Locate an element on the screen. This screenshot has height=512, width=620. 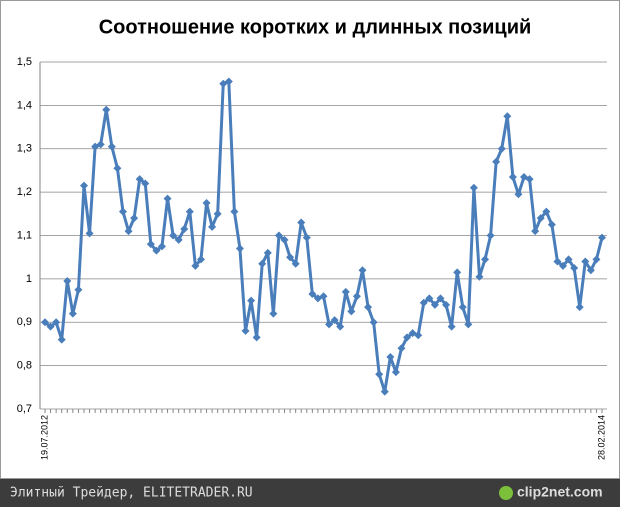
y-tick-label: 0,7 is located at coordinates (24, 409).